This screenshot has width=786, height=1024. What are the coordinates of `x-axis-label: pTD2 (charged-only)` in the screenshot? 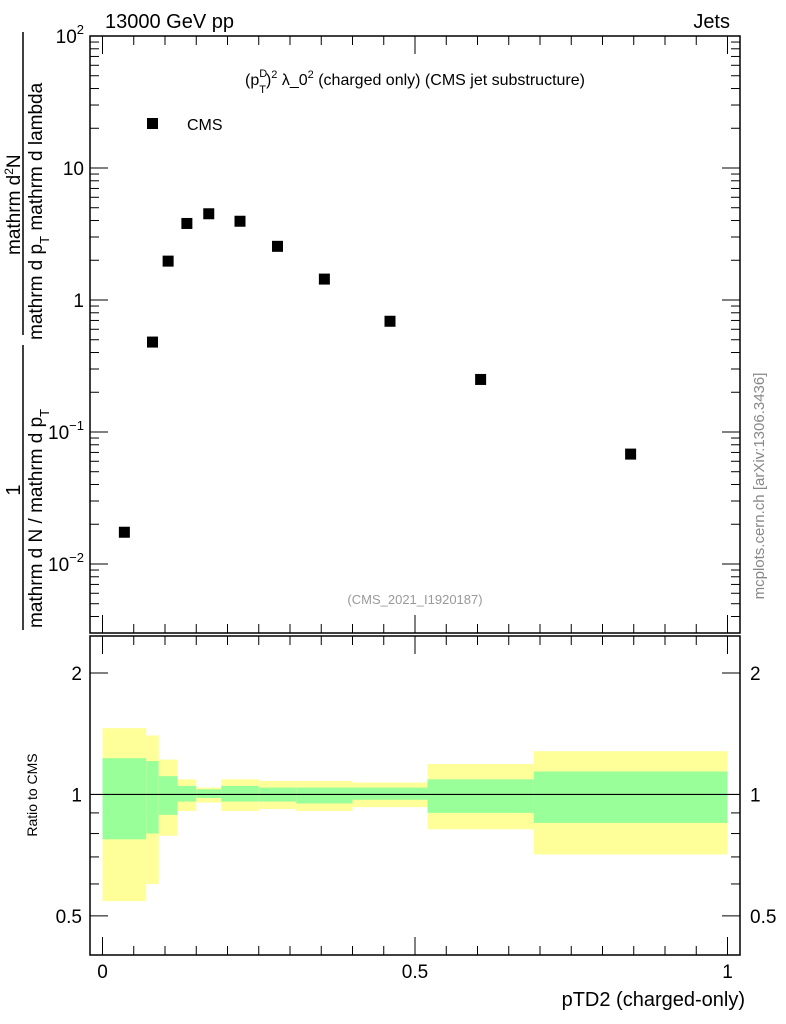 It's located at (653, 1000).